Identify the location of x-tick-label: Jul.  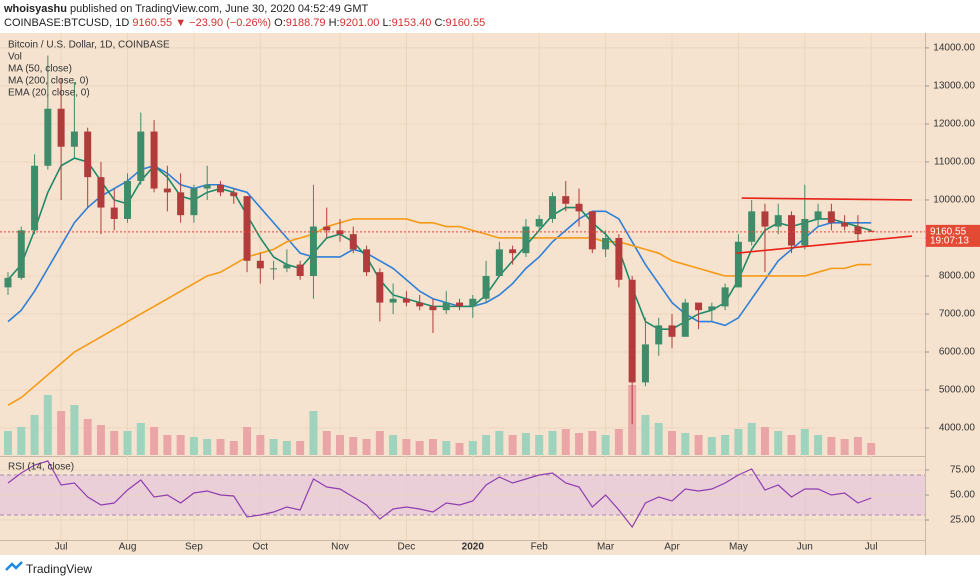
(871, 547).